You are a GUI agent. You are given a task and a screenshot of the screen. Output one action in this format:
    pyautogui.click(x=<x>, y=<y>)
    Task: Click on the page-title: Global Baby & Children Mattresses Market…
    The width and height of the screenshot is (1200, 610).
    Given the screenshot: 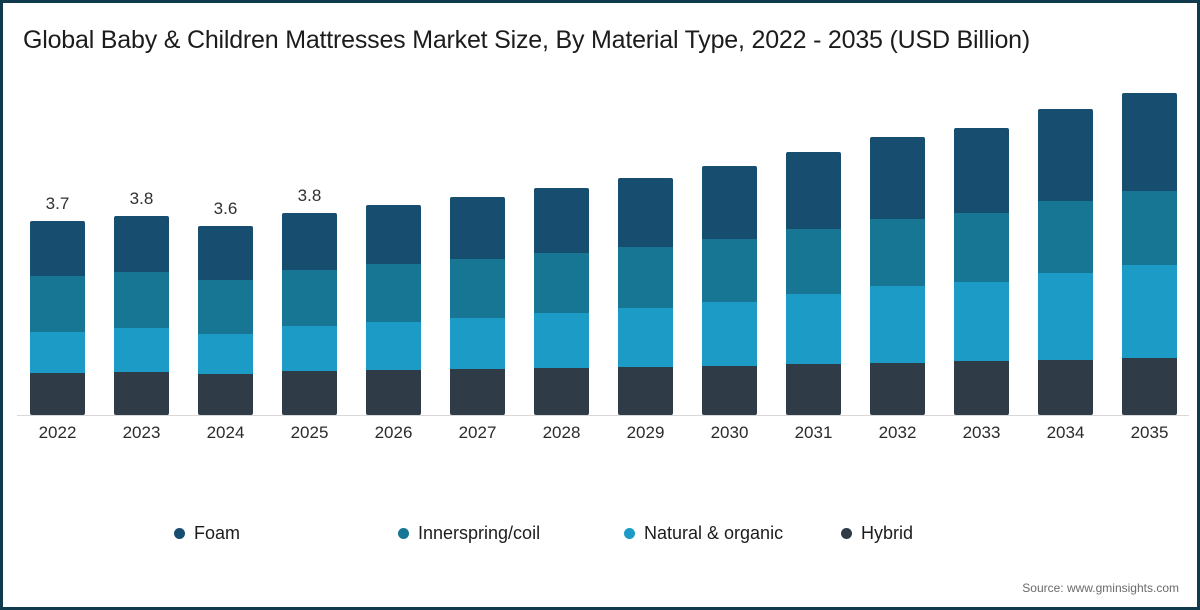 What is the action you would take?
    pyautogui.click(x=526, y=40)
    